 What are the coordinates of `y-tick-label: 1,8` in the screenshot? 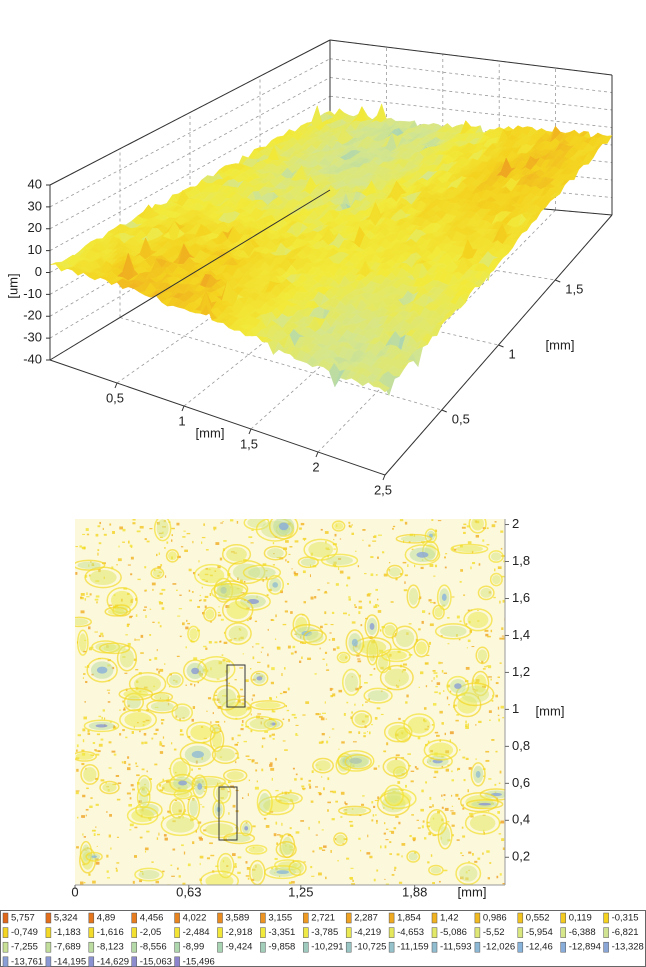 It's located at (521, 560).